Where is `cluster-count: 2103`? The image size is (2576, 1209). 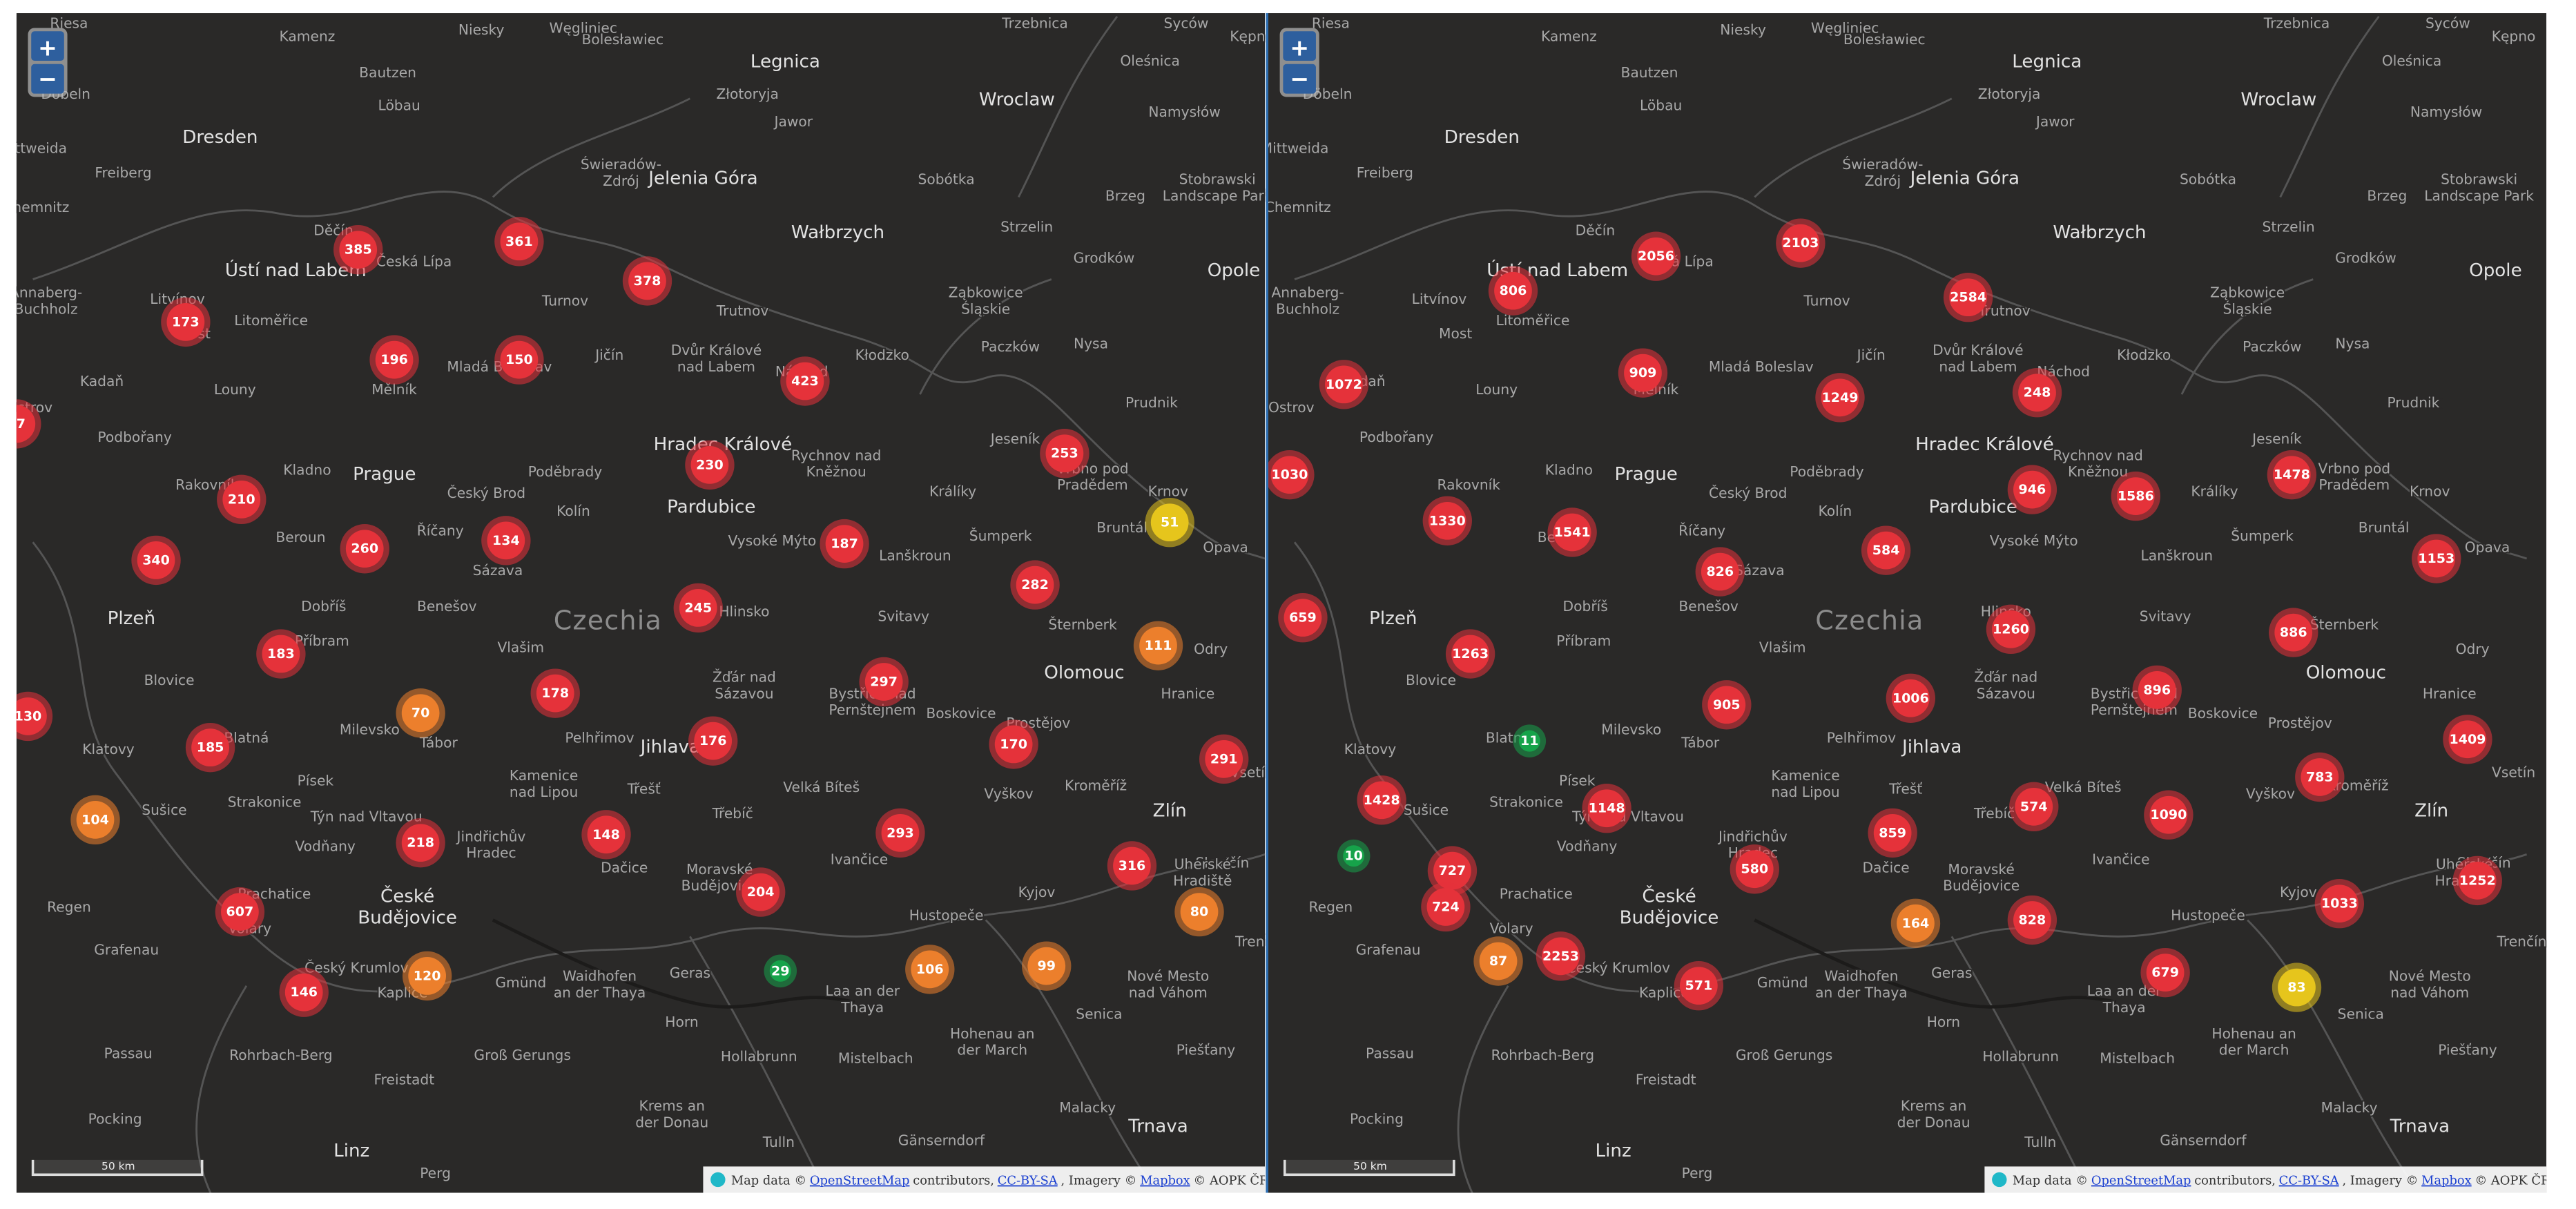
cluster-count: 2103 is located at coordinates (1800, 243).